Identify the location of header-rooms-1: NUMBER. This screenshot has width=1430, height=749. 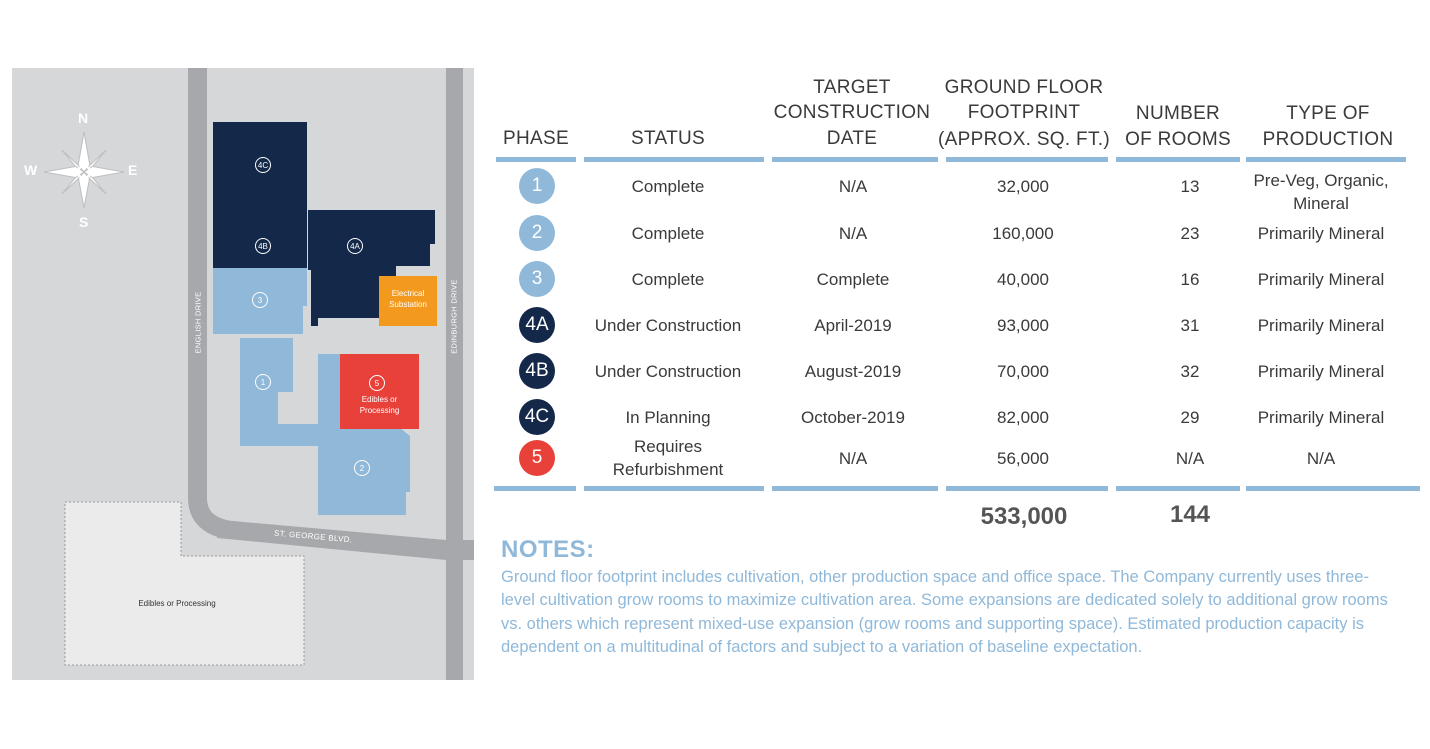
(1178, 113).